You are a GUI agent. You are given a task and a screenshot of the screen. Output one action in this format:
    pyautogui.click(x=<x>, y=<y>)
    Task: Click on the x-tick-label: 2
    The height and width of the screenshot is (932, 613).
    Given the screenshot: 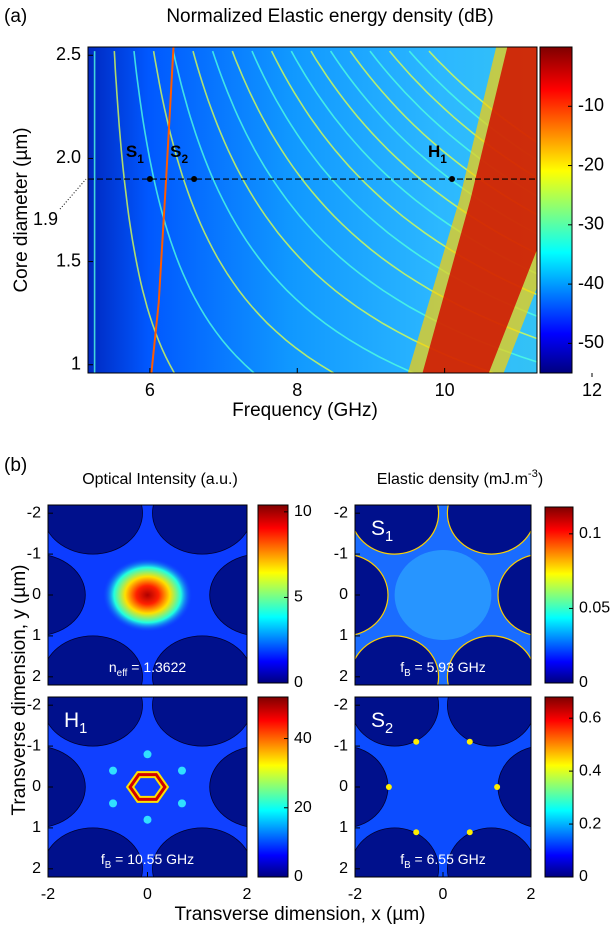 What is the action you would take?
    pyautogui.click(x=531, y=894)
    